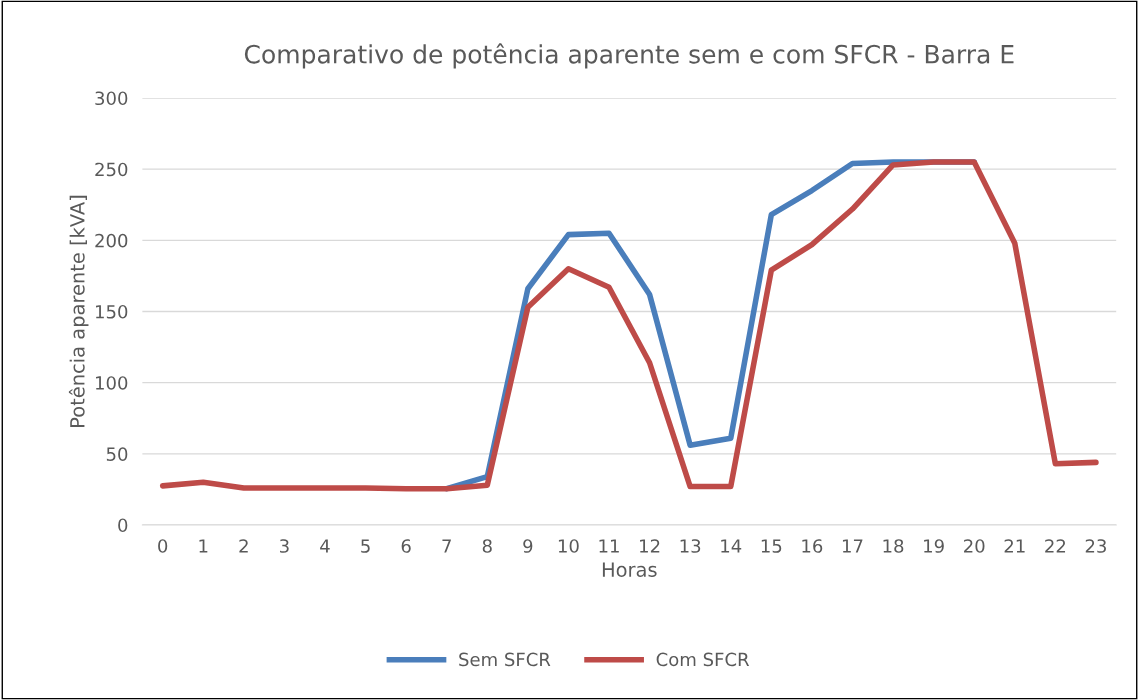 This screenshot has height=700, width=1139. I want to click on x-tick-label: 19, so click(934, 546).